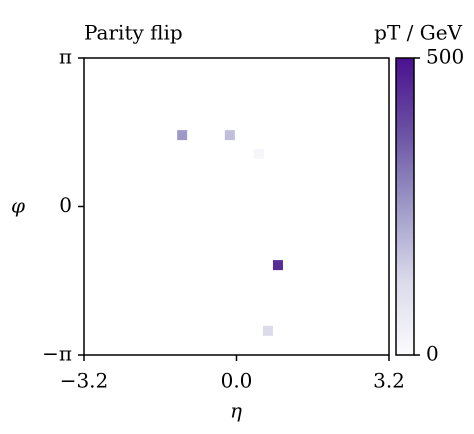  Describe the element at coordinates (18, 206) in the screenshot. I see `y-axis-label: φ` at that location.